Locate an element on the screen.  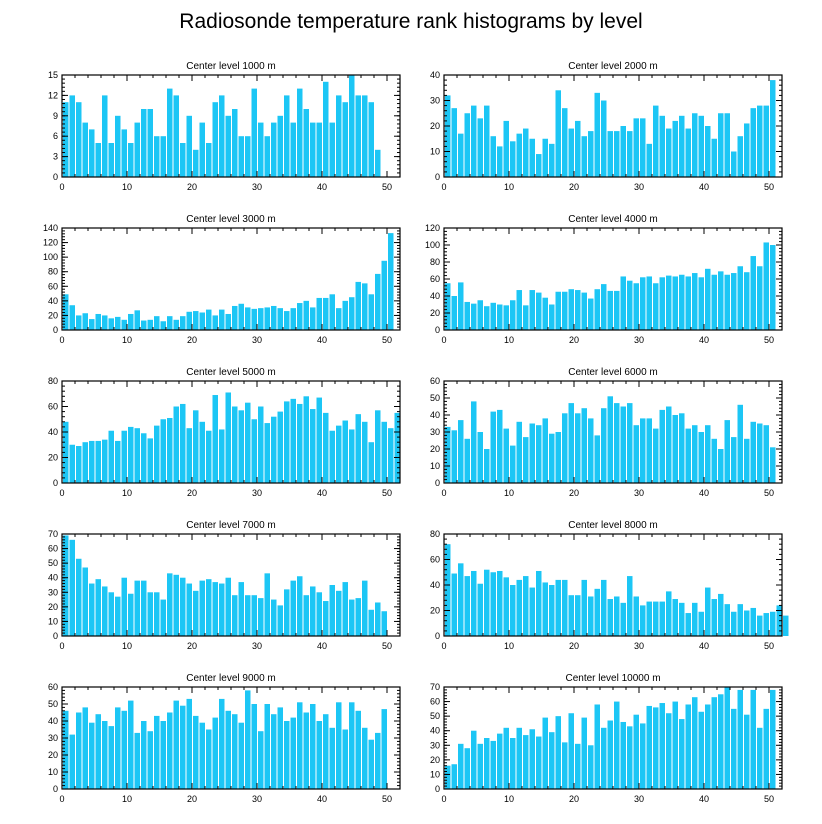
x-tick-label: 0 is located at coordinates (443, 340).